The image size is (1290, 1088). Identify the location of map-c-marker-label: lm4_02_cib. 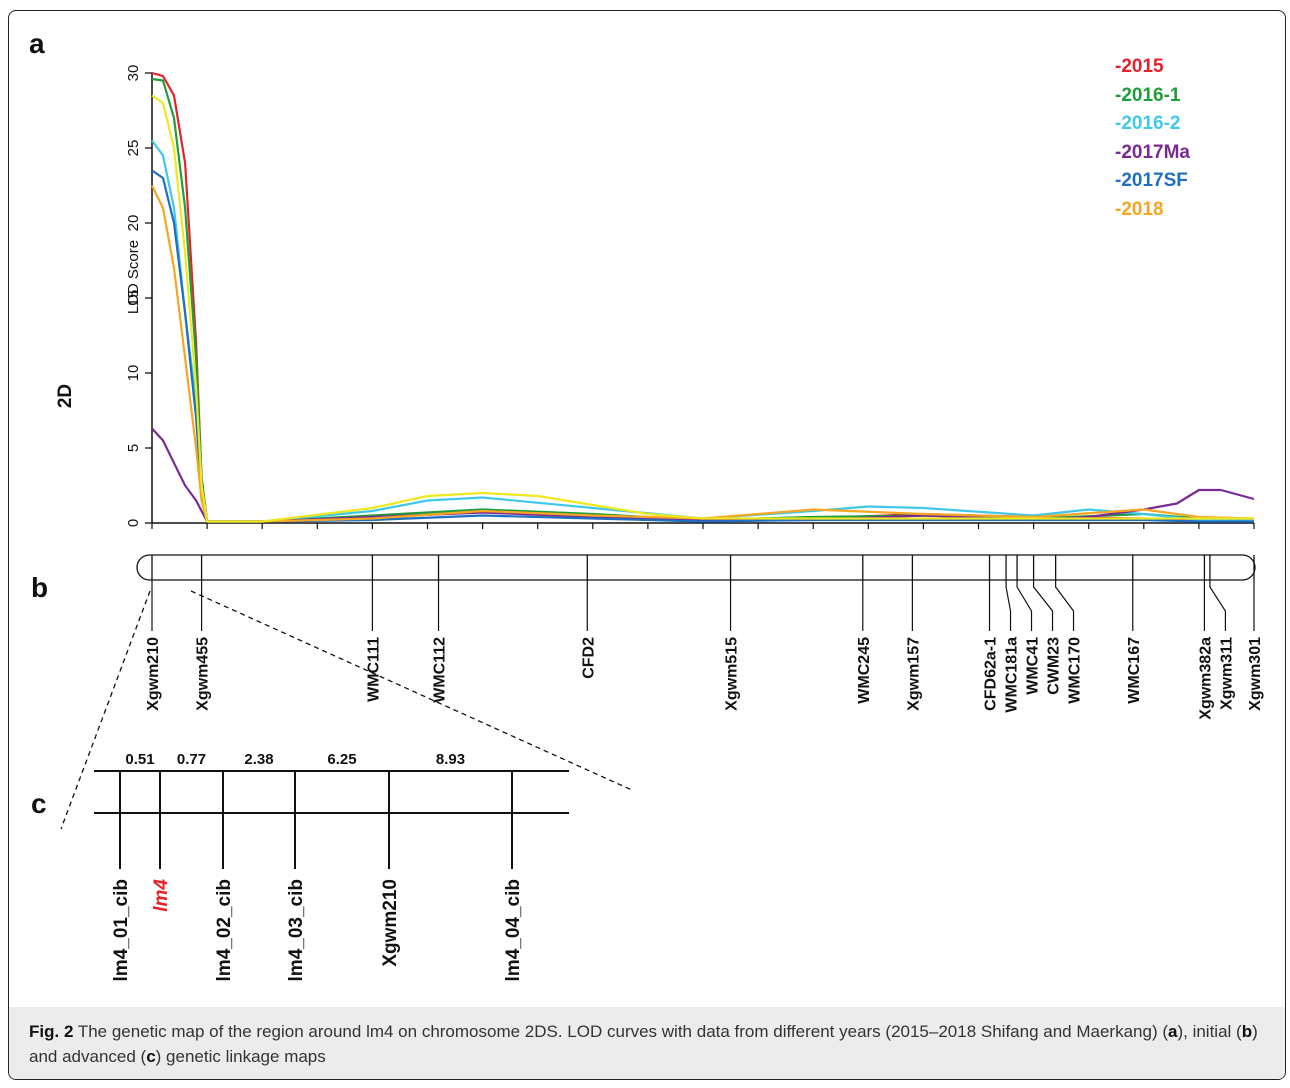
(224, 930).